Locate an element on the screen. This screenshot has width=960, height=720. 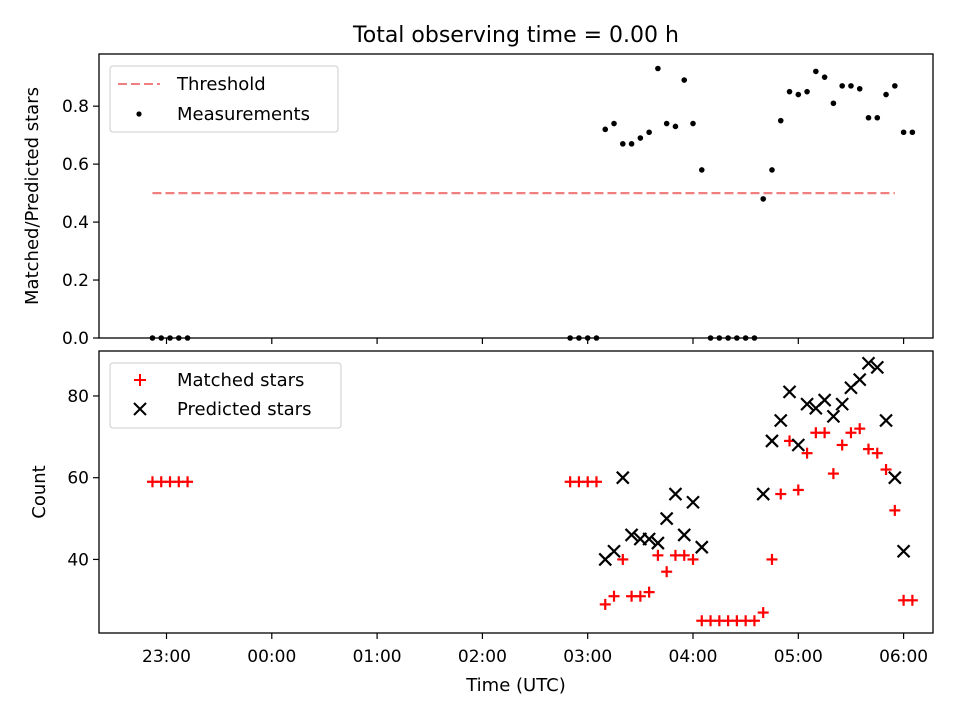
count-y-ticks: 40 60 80 is located at coordinates (83, 478).